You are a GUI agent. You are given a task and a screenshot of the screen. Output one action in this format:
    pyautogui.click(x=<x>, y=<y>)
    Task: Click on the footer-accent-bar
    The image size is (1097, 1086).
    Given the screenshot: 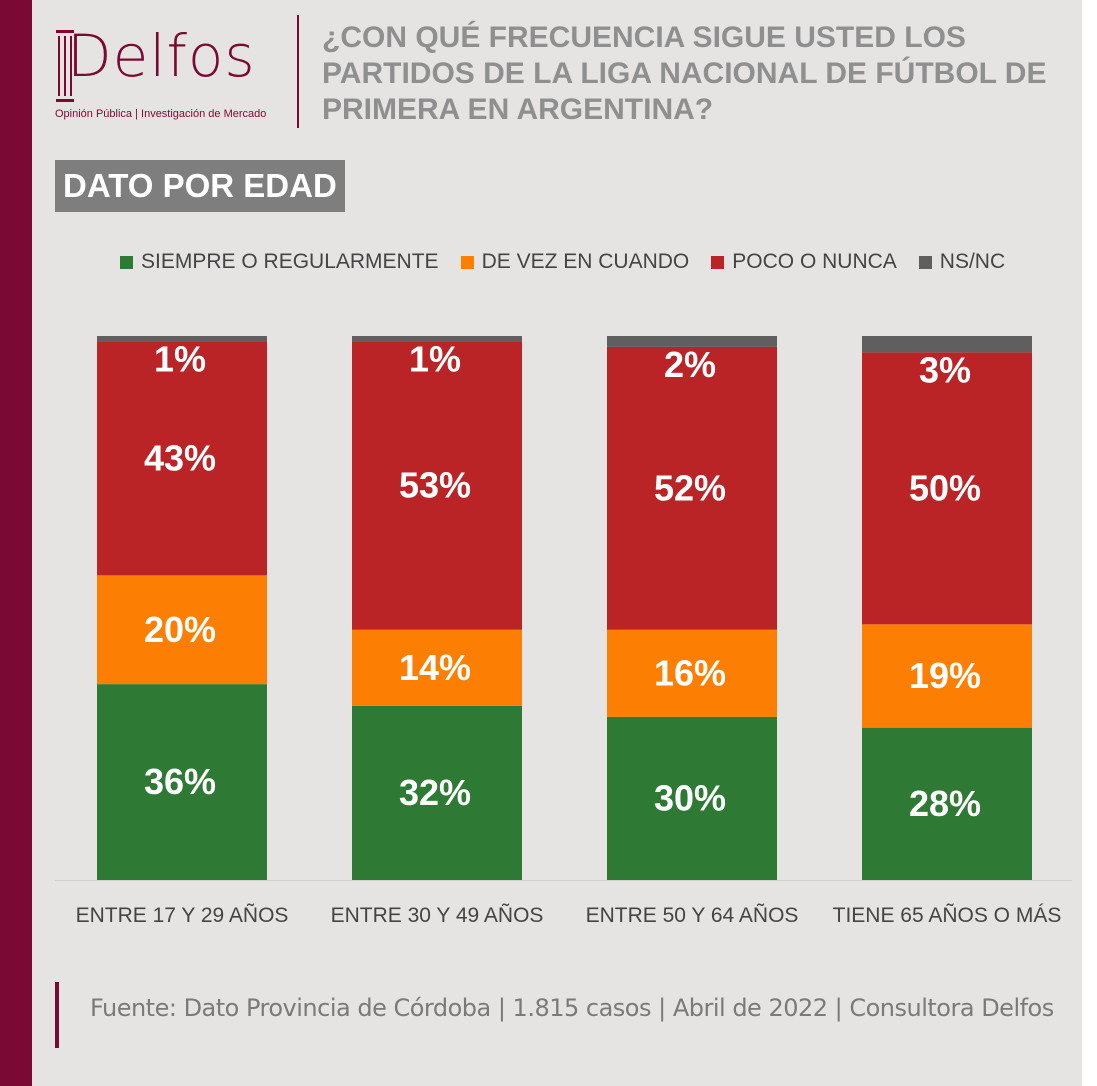 What is the action you would take?
    pyautogui.click(x=57, y=1015)
    